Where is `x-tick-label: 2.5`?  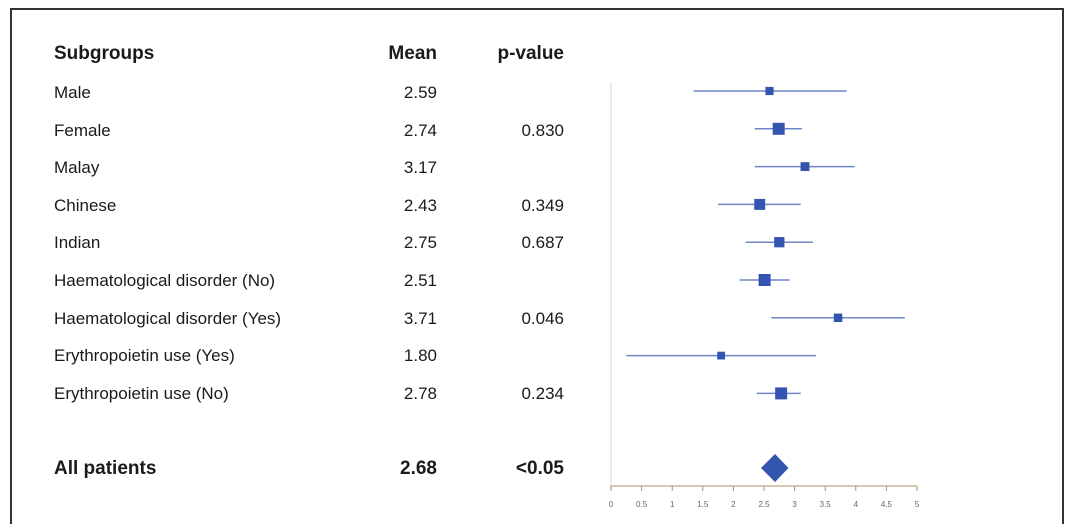
x-tick-label: 2.5 is located at coordinates (764, 504).